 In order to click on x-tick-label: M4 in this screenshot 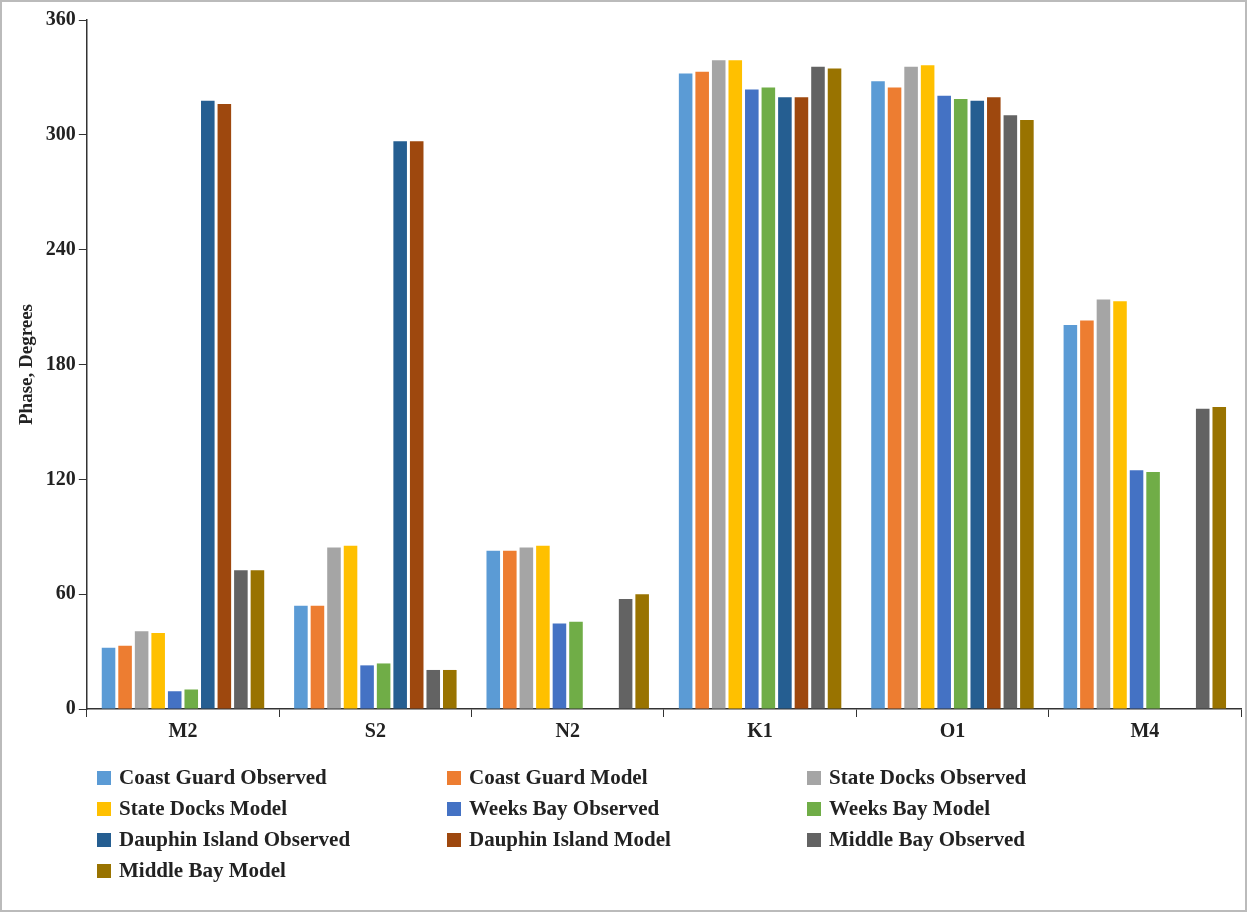, I will do `click(1145, 730)`.